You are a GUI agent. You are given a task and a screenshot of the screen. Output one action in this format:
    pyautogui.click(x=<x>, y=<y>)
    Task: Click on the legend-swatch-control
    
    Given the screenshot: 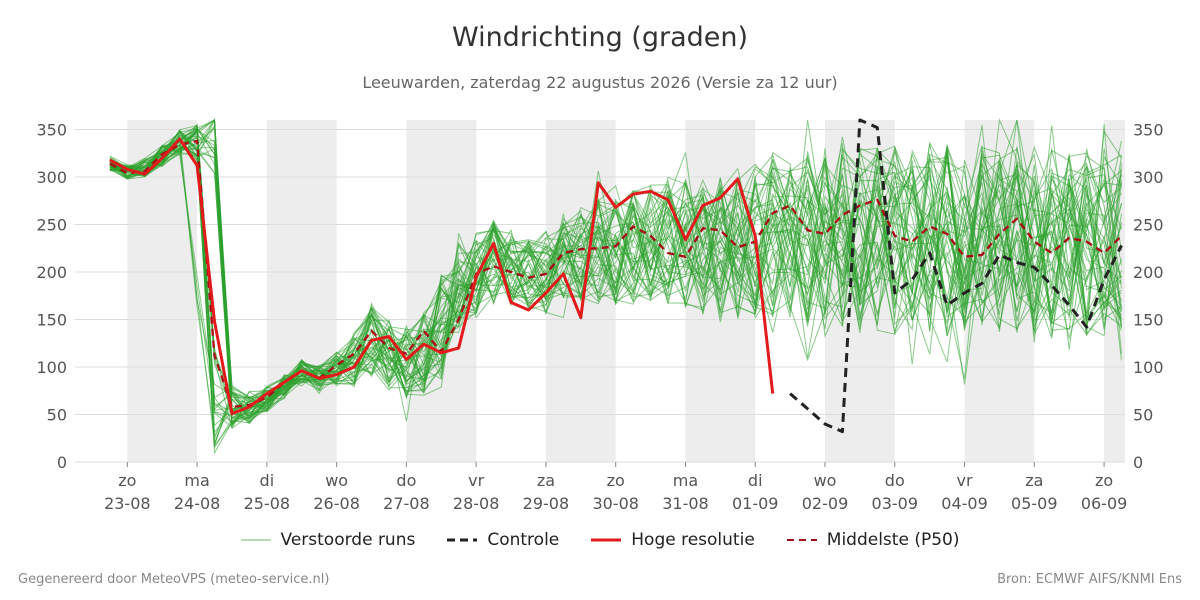 What is the action you would take?
    pyautogui.click(x=462, y=540)
    